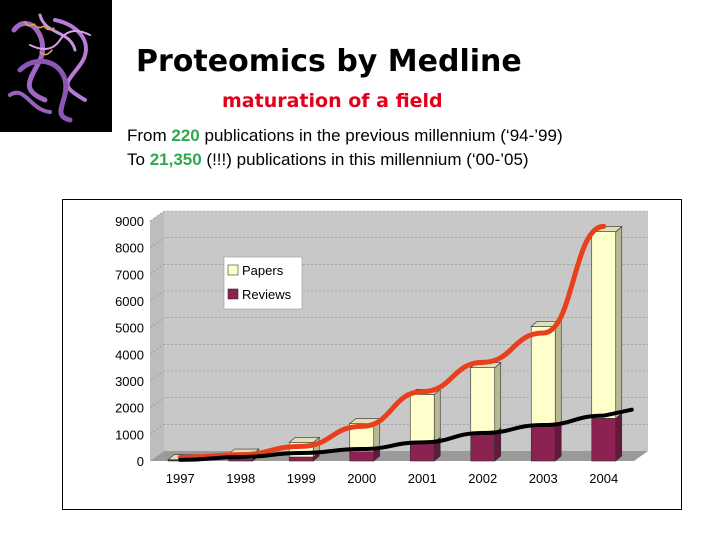 The image size is (720, 540). Describe the element at coordinates (361, 478) in the screenshot. I see `x-tick-label: 2000` at that location.